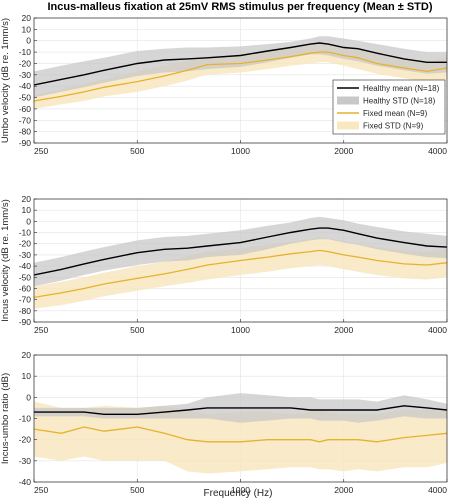  Describe the element at coordinates (401, 88) in the screenshot. I see `legend-label: Healthy mean (N=18)` at that location.